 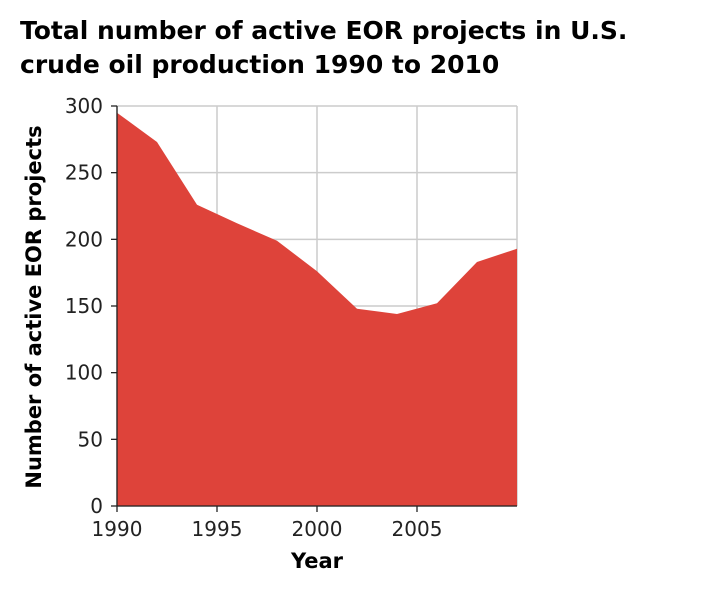 I want to click on y-tick-label: 200, so click(x=84, y=239).